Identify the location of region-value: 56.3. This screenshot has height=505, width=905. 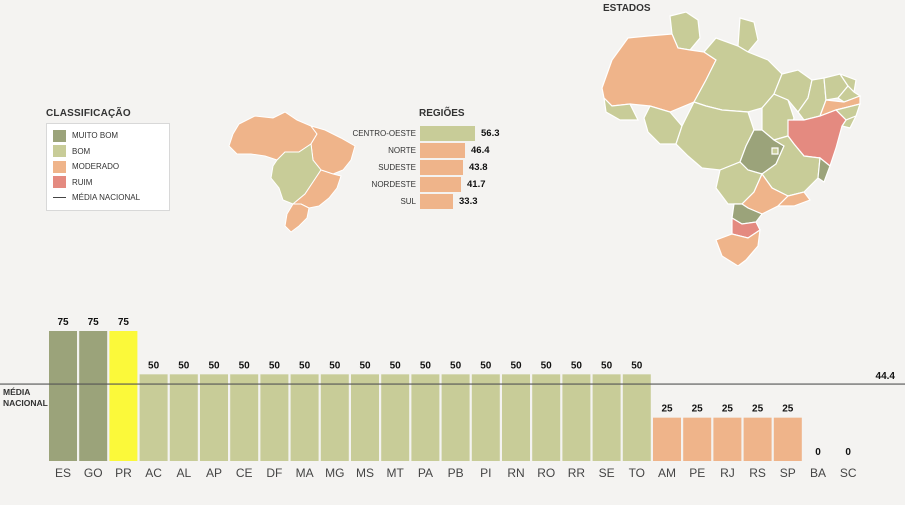
(490, 133).